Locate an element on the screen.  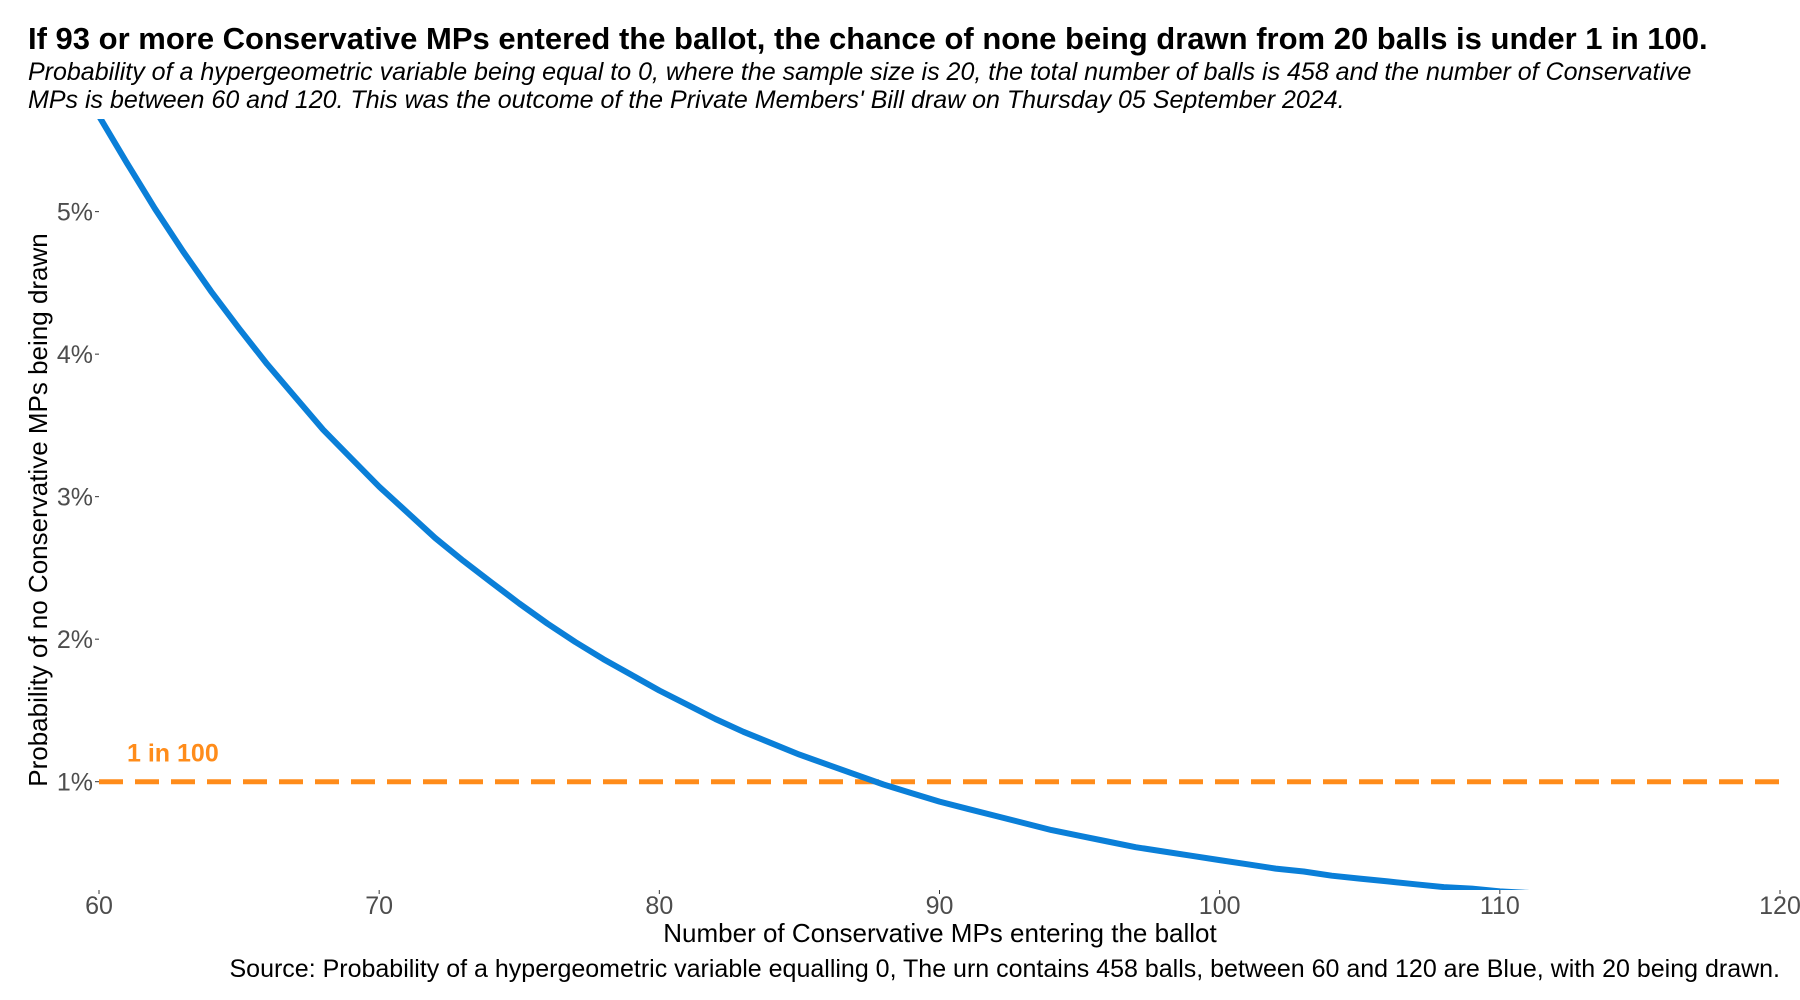
y-tick-label: 5% is located at coordinates (75, 213).